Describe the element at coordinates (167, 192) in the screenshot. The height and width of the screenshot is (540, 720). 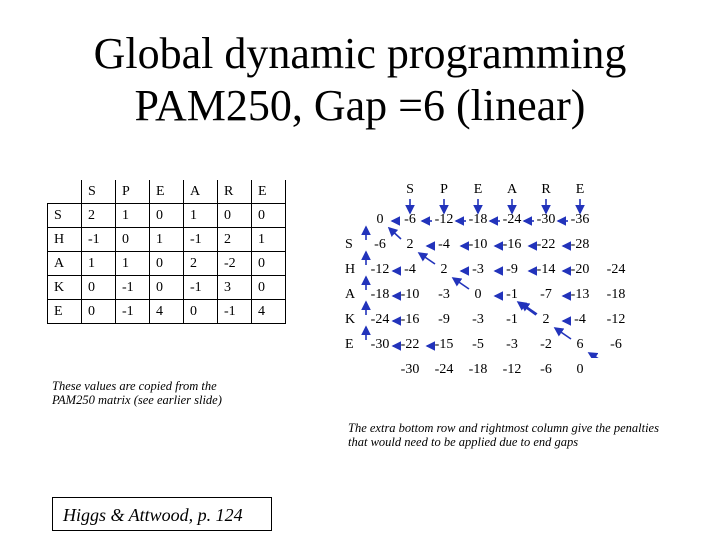
I see `score-table-header-row: S P E A R E` at that location.